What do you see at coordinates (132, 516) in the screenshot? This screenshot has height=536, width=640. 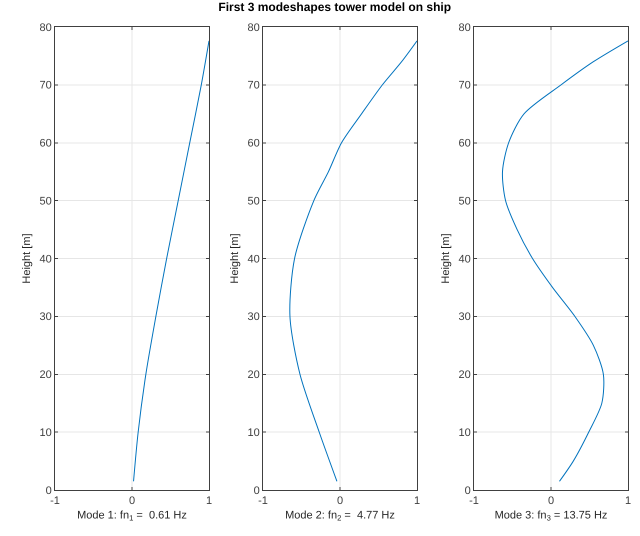 I see `x-axis-title: Mode 1: fn$_{1}$ = 0.61 Hz` at bounding box center [132, 516].